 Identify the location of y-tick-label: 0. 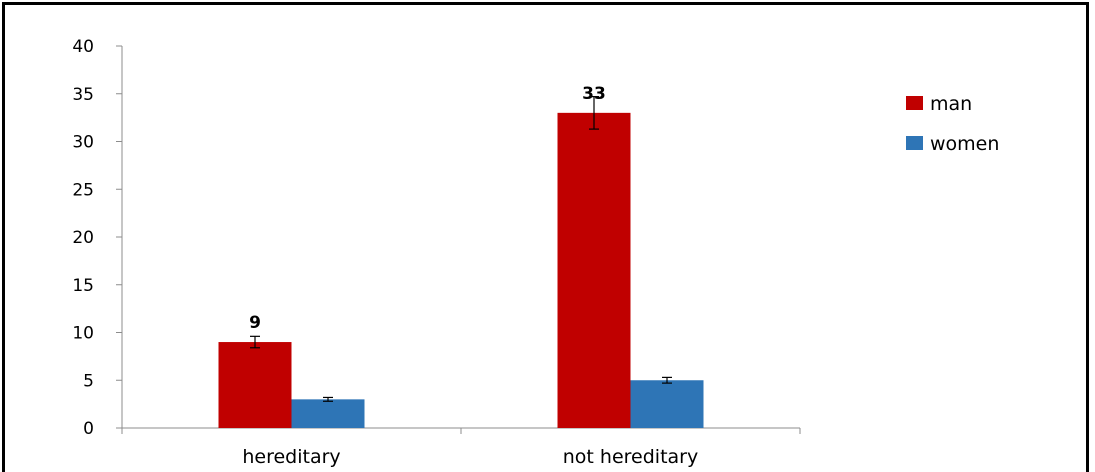
(88, 429).